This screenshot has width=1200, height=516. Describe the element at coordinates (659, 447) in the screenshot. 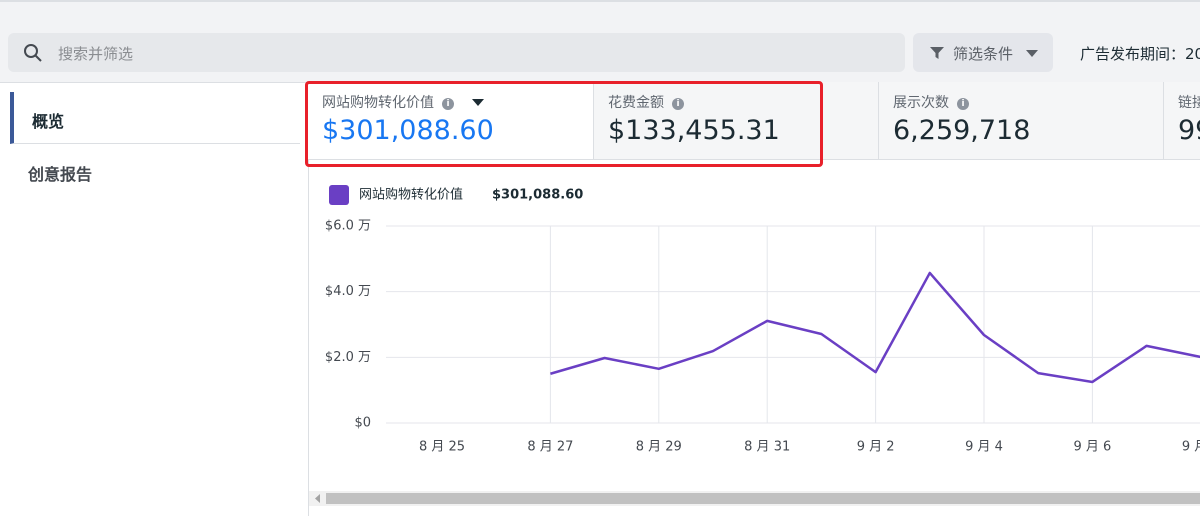

I see `x-tick-label: 8 月 29` at that location.